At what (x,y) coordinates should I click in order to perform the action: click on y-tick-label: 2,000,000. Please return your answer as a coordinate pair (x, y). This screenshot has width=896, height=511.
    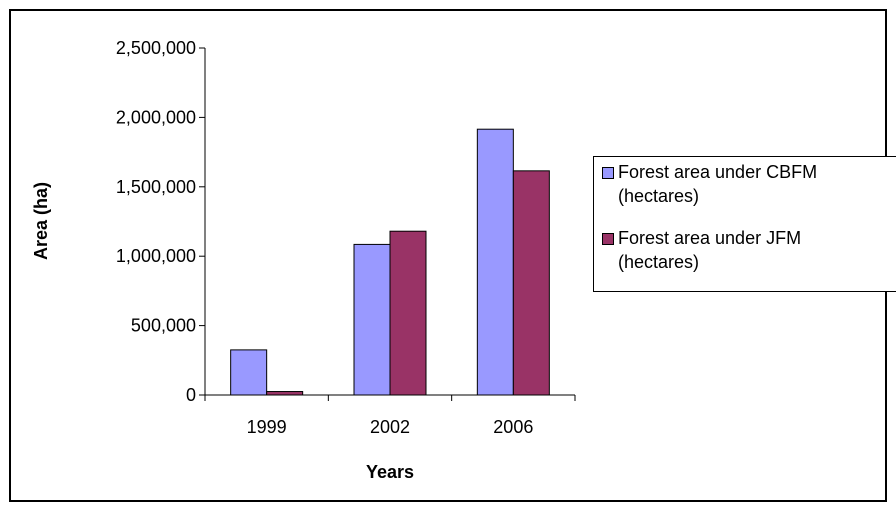
    Looking at the image, I should click on (156, 117).